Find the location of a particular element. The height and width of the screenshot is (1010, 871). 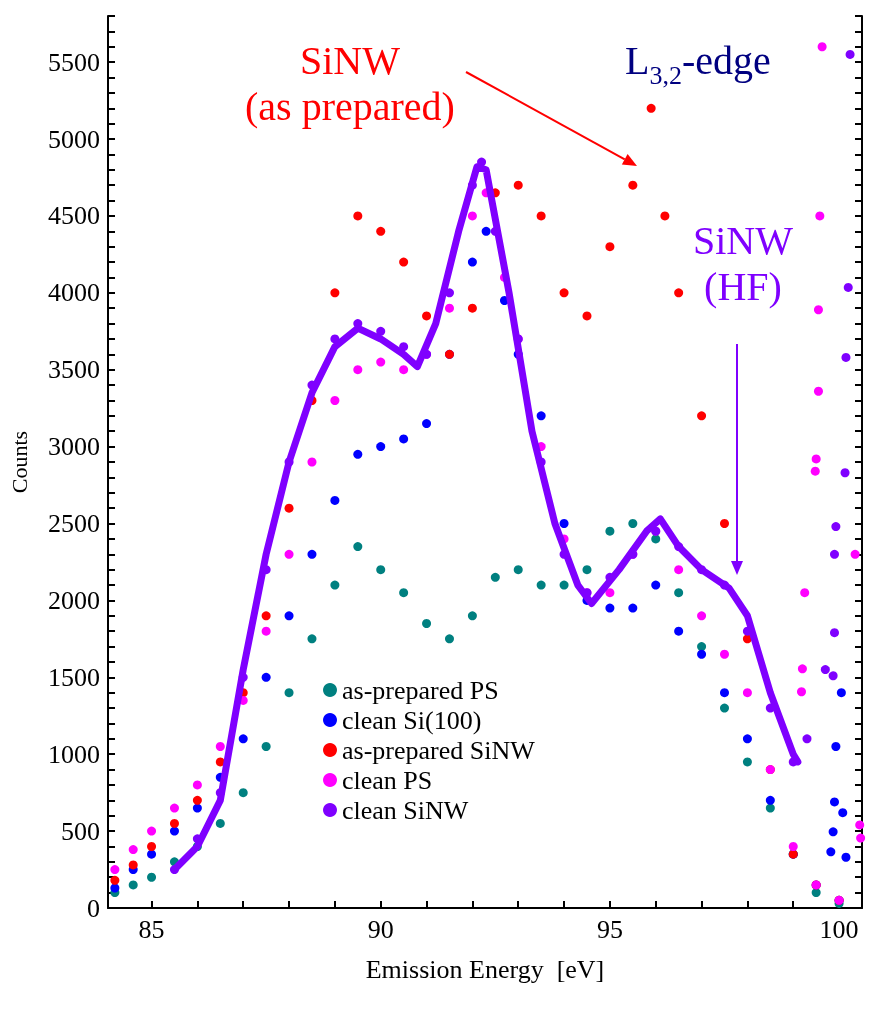

annotation: SiNW (HF) is located at coordinates (743, 264).